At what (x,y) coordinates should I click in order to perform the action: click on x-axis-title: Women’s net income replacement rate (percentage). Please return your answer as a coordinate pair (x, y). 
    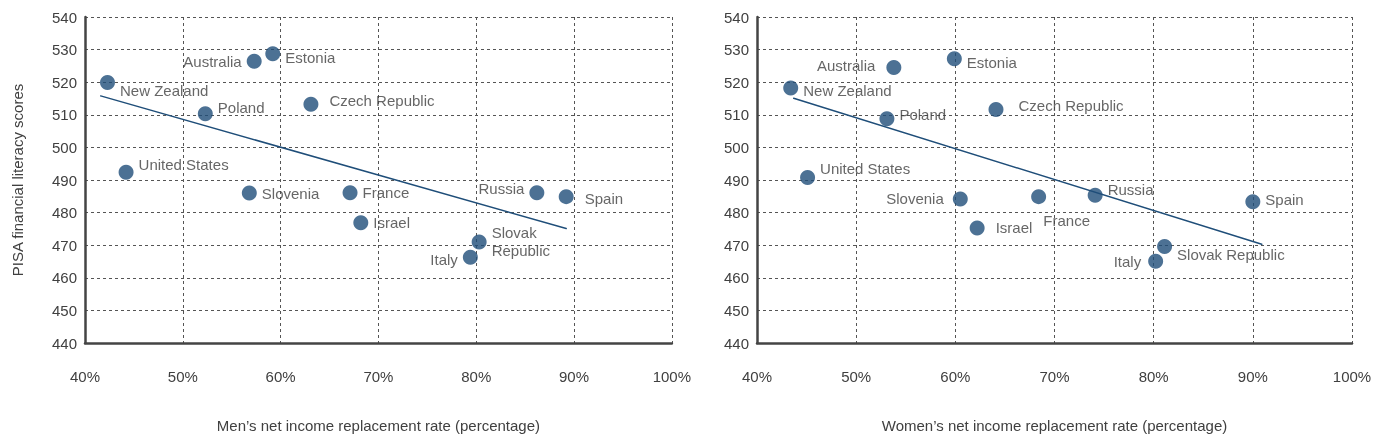
    Looking at the image, I should click on (1054, 425).